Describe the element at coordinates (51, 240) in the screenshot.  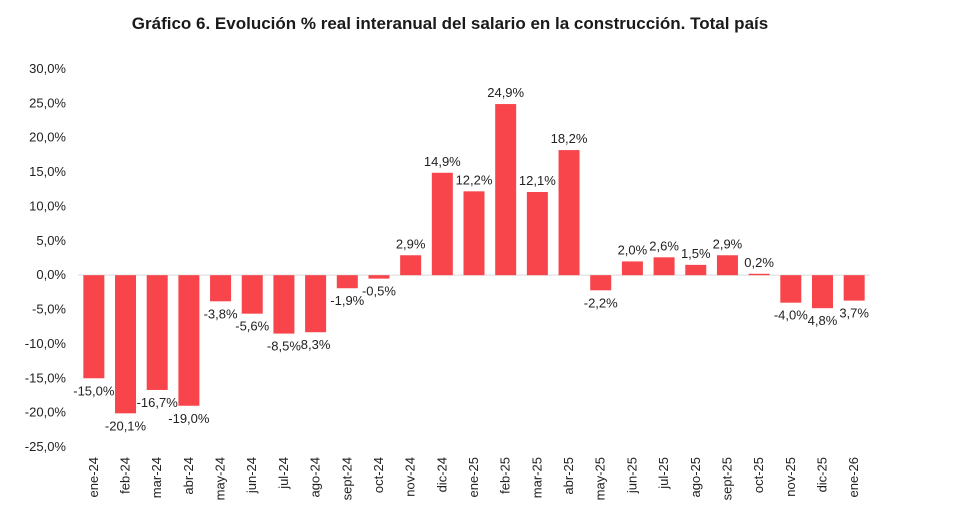
I see `y-tick-label: 5,0%` at that location.